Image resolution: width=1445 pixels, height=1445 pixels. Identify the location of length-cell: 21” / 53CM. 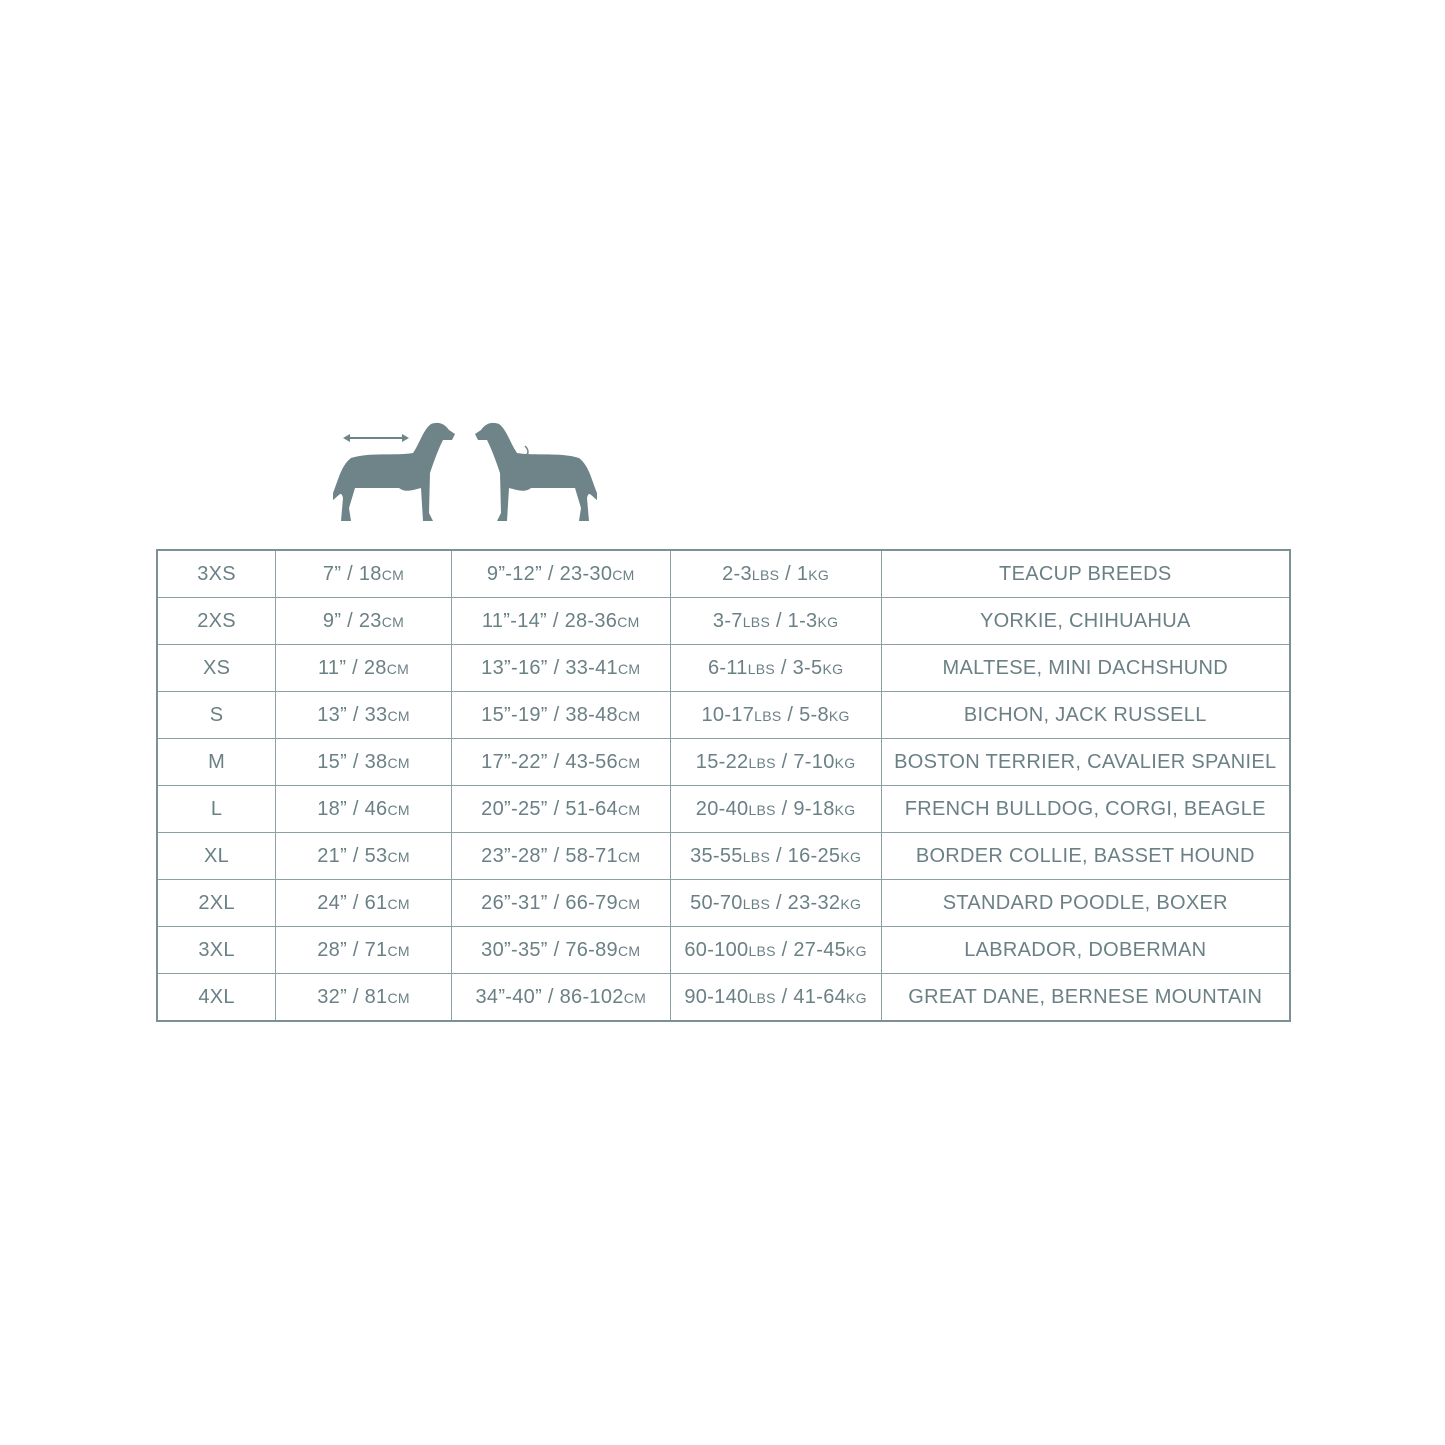
(363, 856).